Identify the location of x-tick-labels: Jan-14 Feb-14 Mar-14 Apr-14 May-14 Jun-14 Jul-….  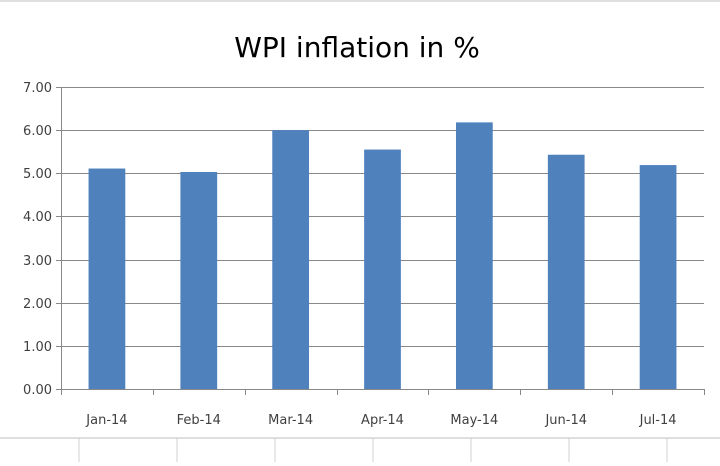
(380, 420).